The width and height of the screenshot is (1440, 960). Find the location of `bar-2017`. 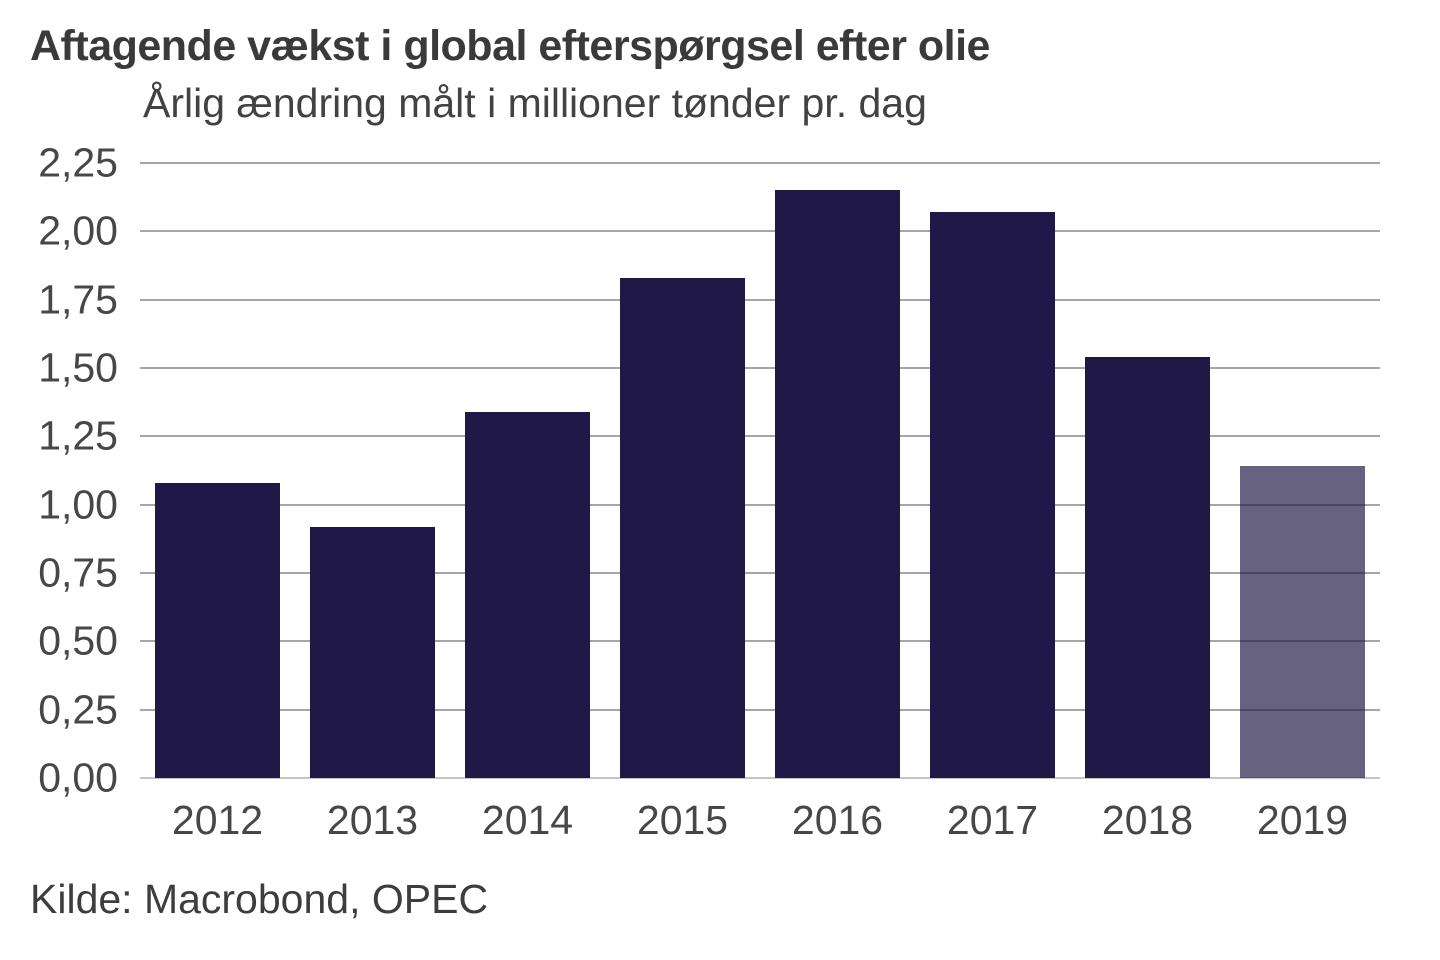

bar-2017 is located at coordinates (992, 495).